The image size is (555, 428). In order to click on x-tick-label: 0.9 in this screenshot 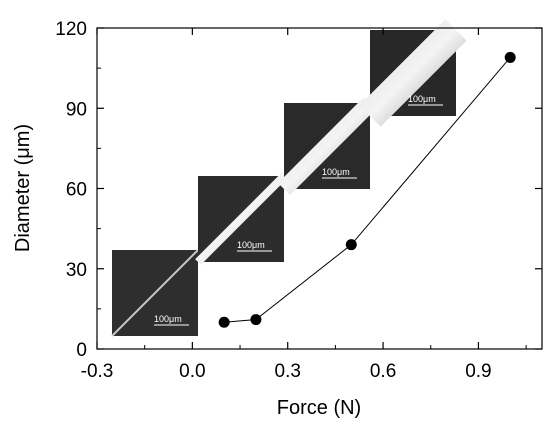, I will do `click(478, 371)`.